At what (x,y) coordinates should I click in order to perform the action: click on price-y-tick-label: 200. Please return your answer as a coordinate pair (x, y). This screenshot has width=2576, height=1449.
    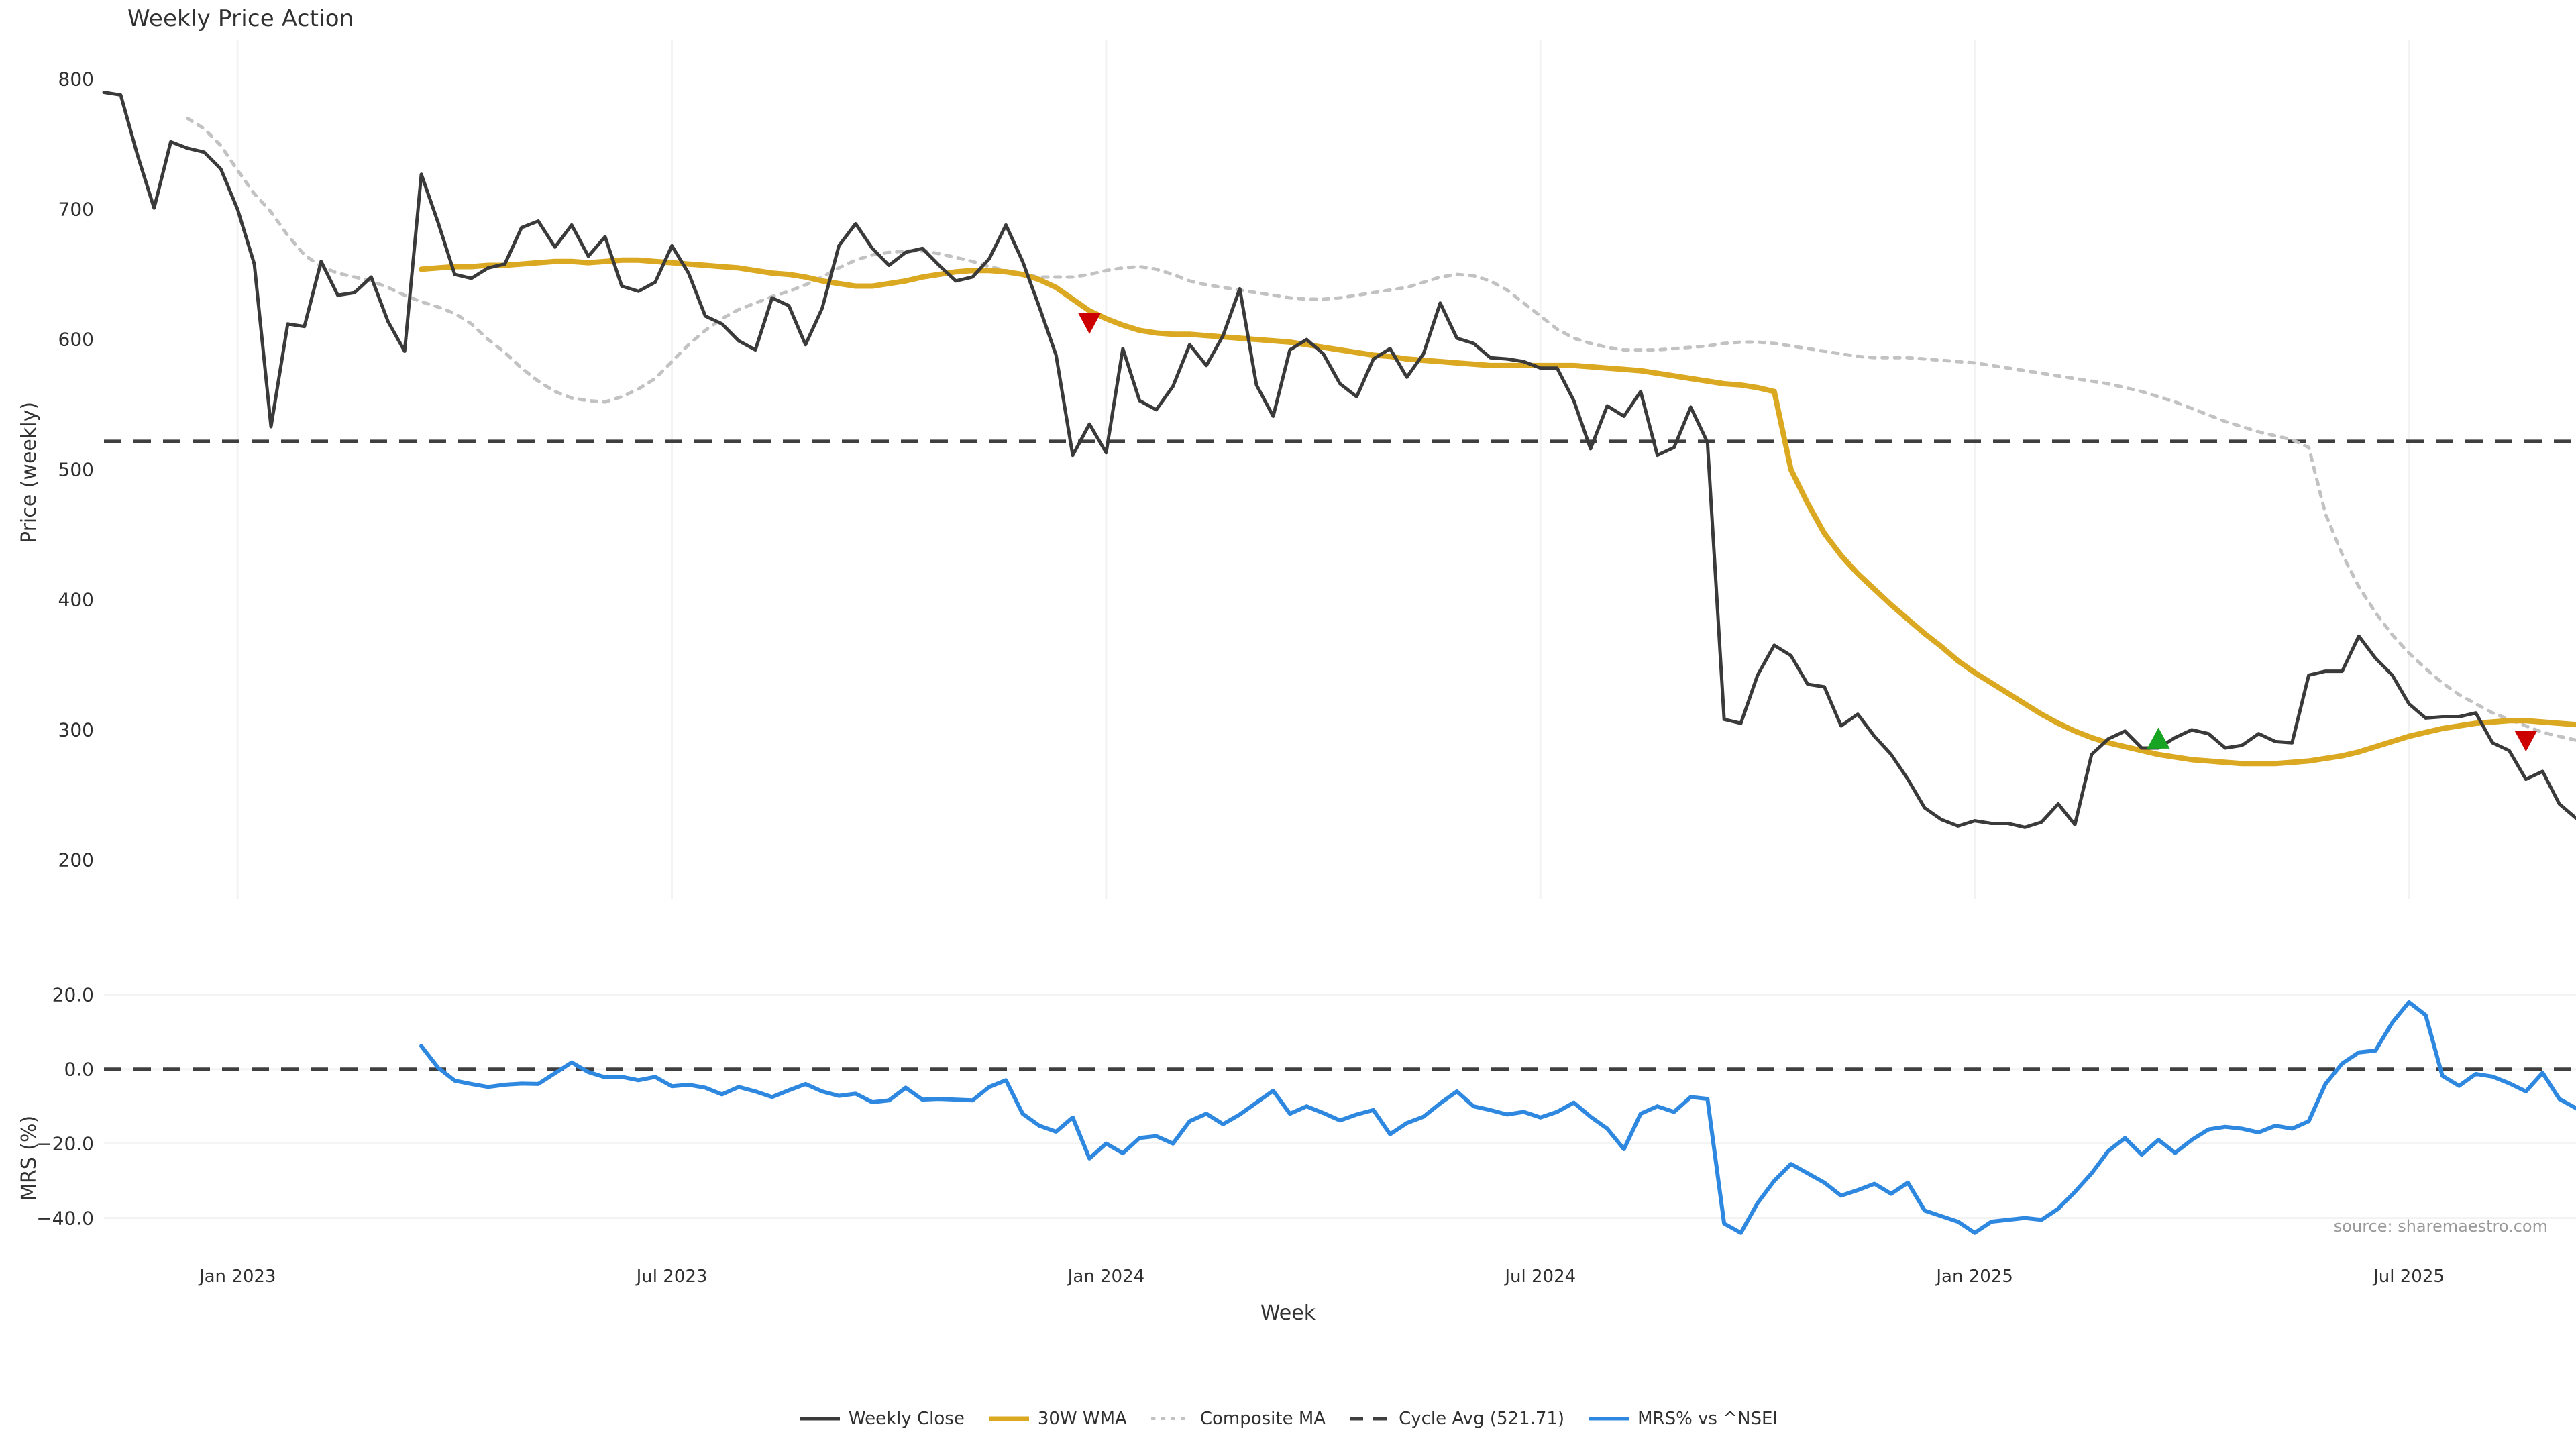
    Looking at the image, I should click on (76, 860).